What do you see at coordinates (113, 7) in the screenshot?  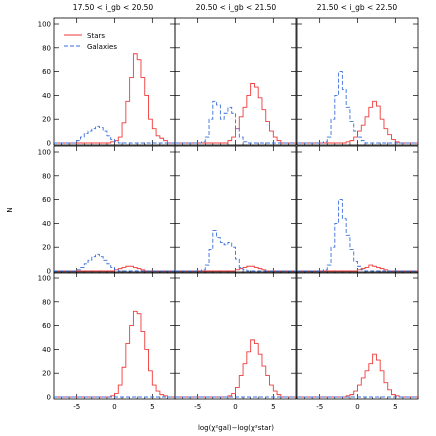 I see `column-title-1: 17.50 < i_gb < 20.50` at bounding box center [113, 7].